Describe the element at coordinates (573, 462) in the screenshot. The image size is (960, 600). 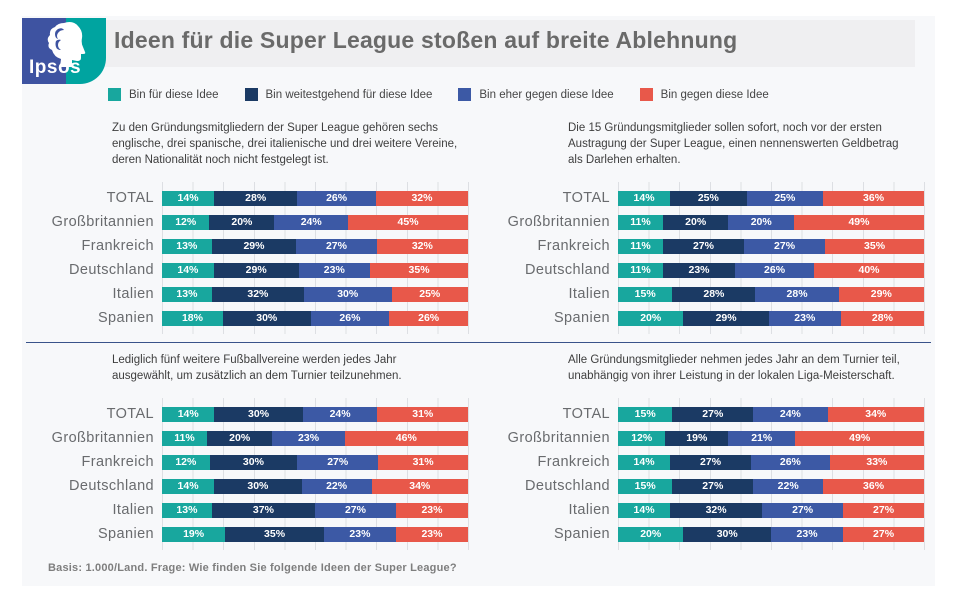
I see `category-label: Frankreich` at that location.